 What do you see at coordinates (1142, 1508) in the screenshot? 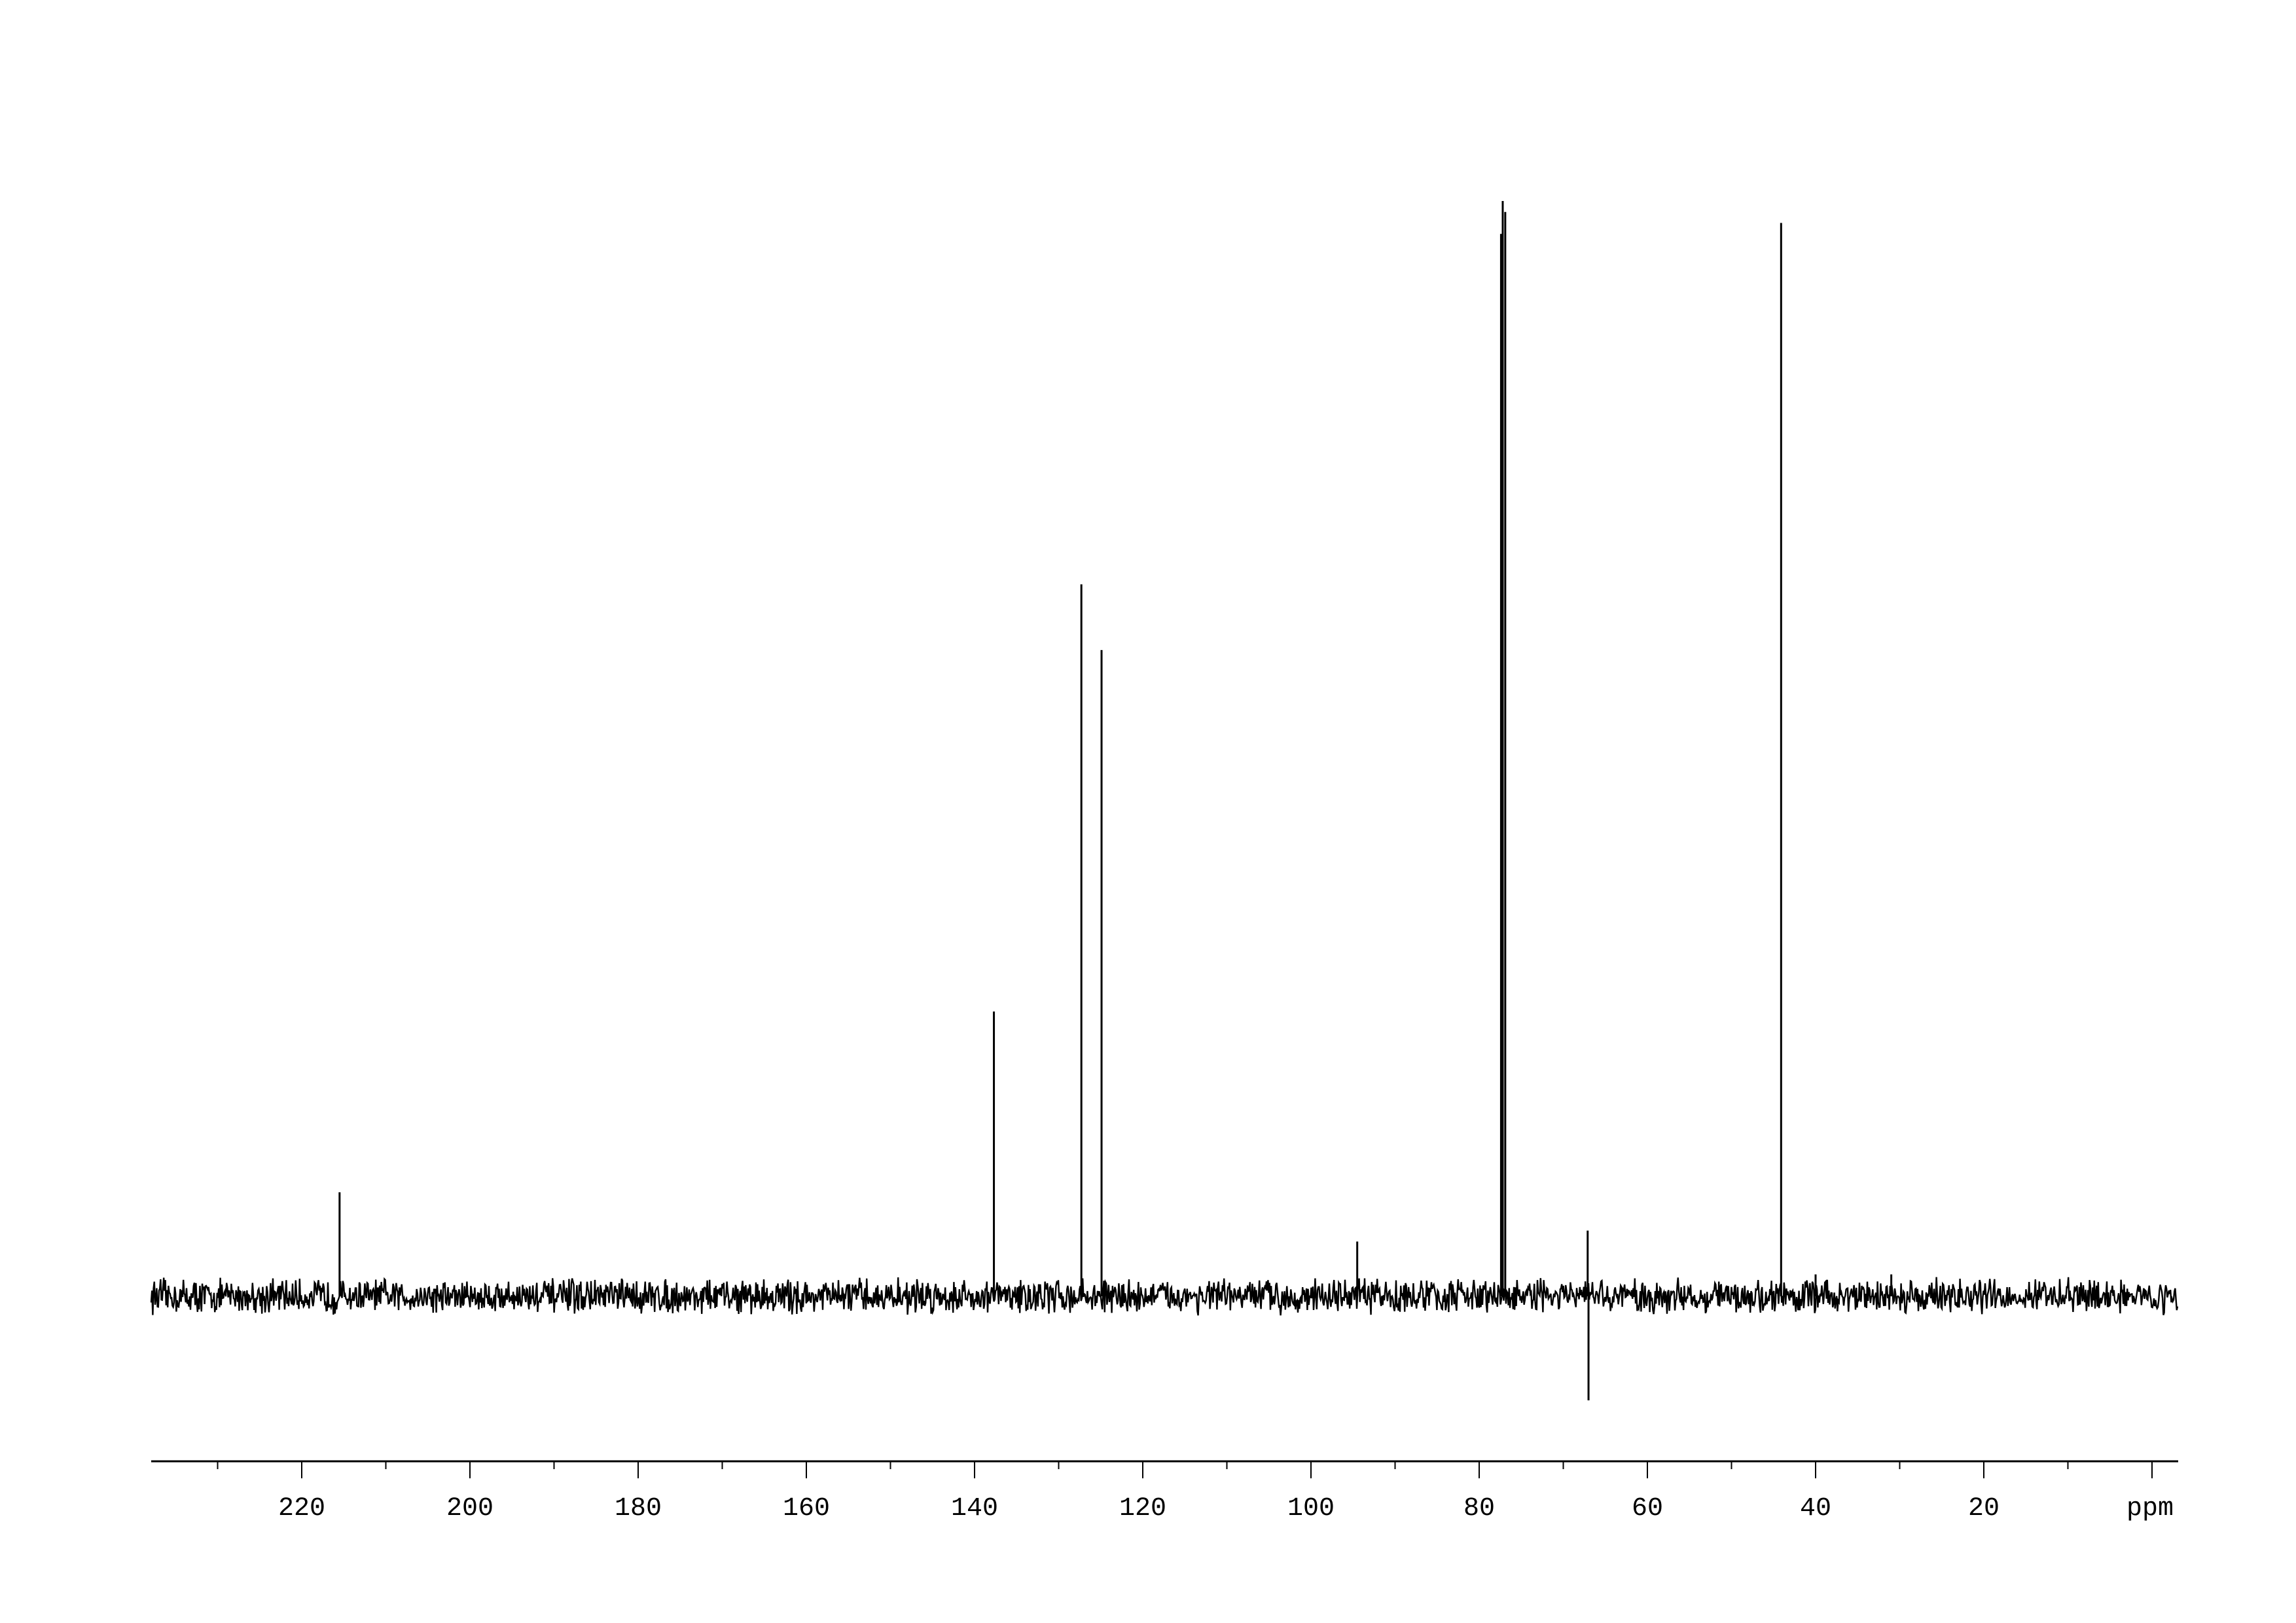
I see `x-tick-label: 120` at bounding box center [1142, 1508].